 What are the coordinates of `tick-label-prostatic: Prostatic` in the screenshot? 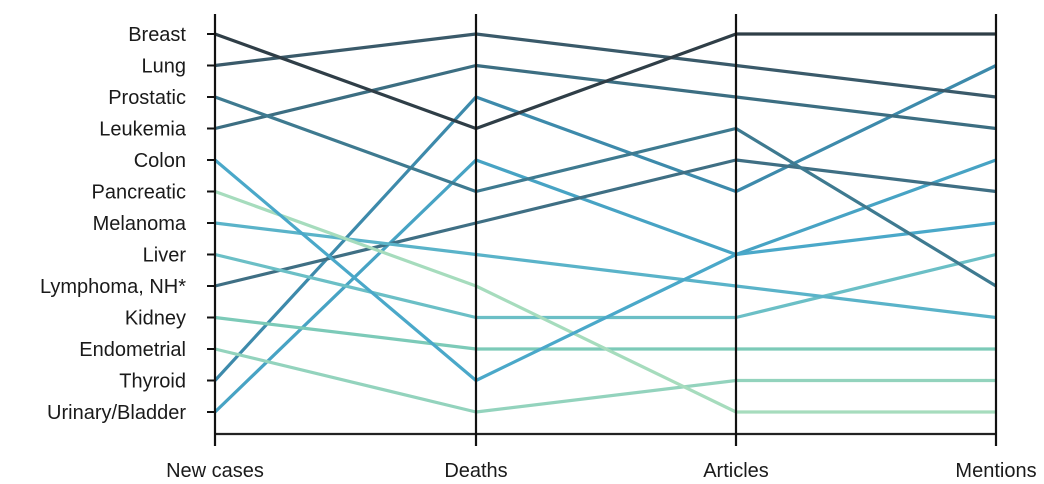 It's located at (147, 98).